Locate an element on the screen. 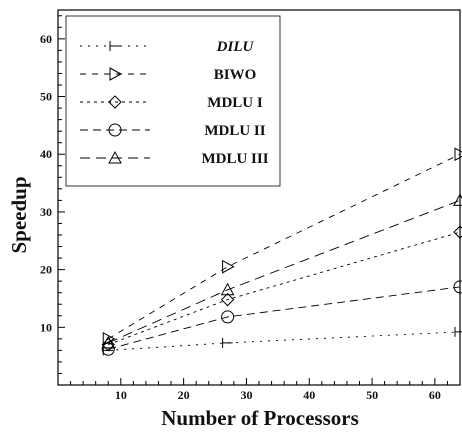  x-tick-label: 30 is located at coordinates (246, 395).